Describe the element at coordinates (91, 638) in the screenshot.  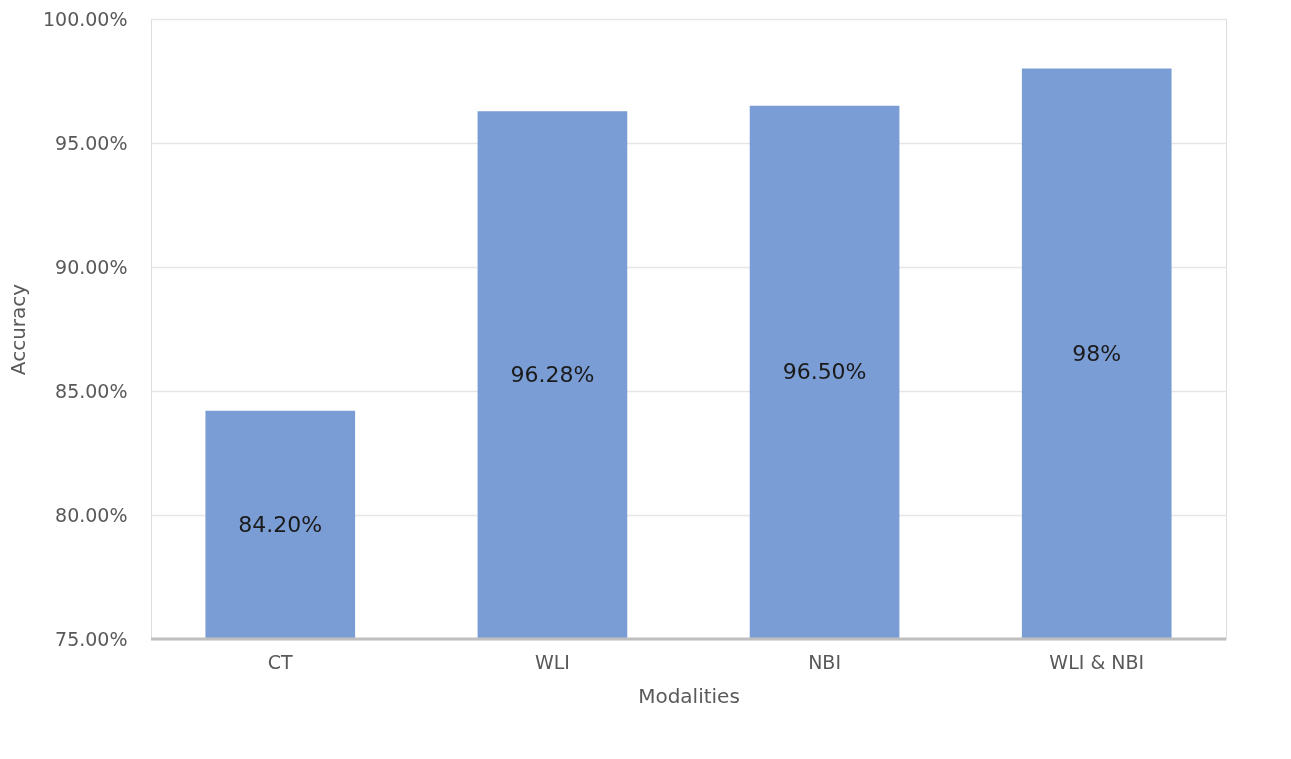
I see `y-tick-label: 75.00%` at that location.